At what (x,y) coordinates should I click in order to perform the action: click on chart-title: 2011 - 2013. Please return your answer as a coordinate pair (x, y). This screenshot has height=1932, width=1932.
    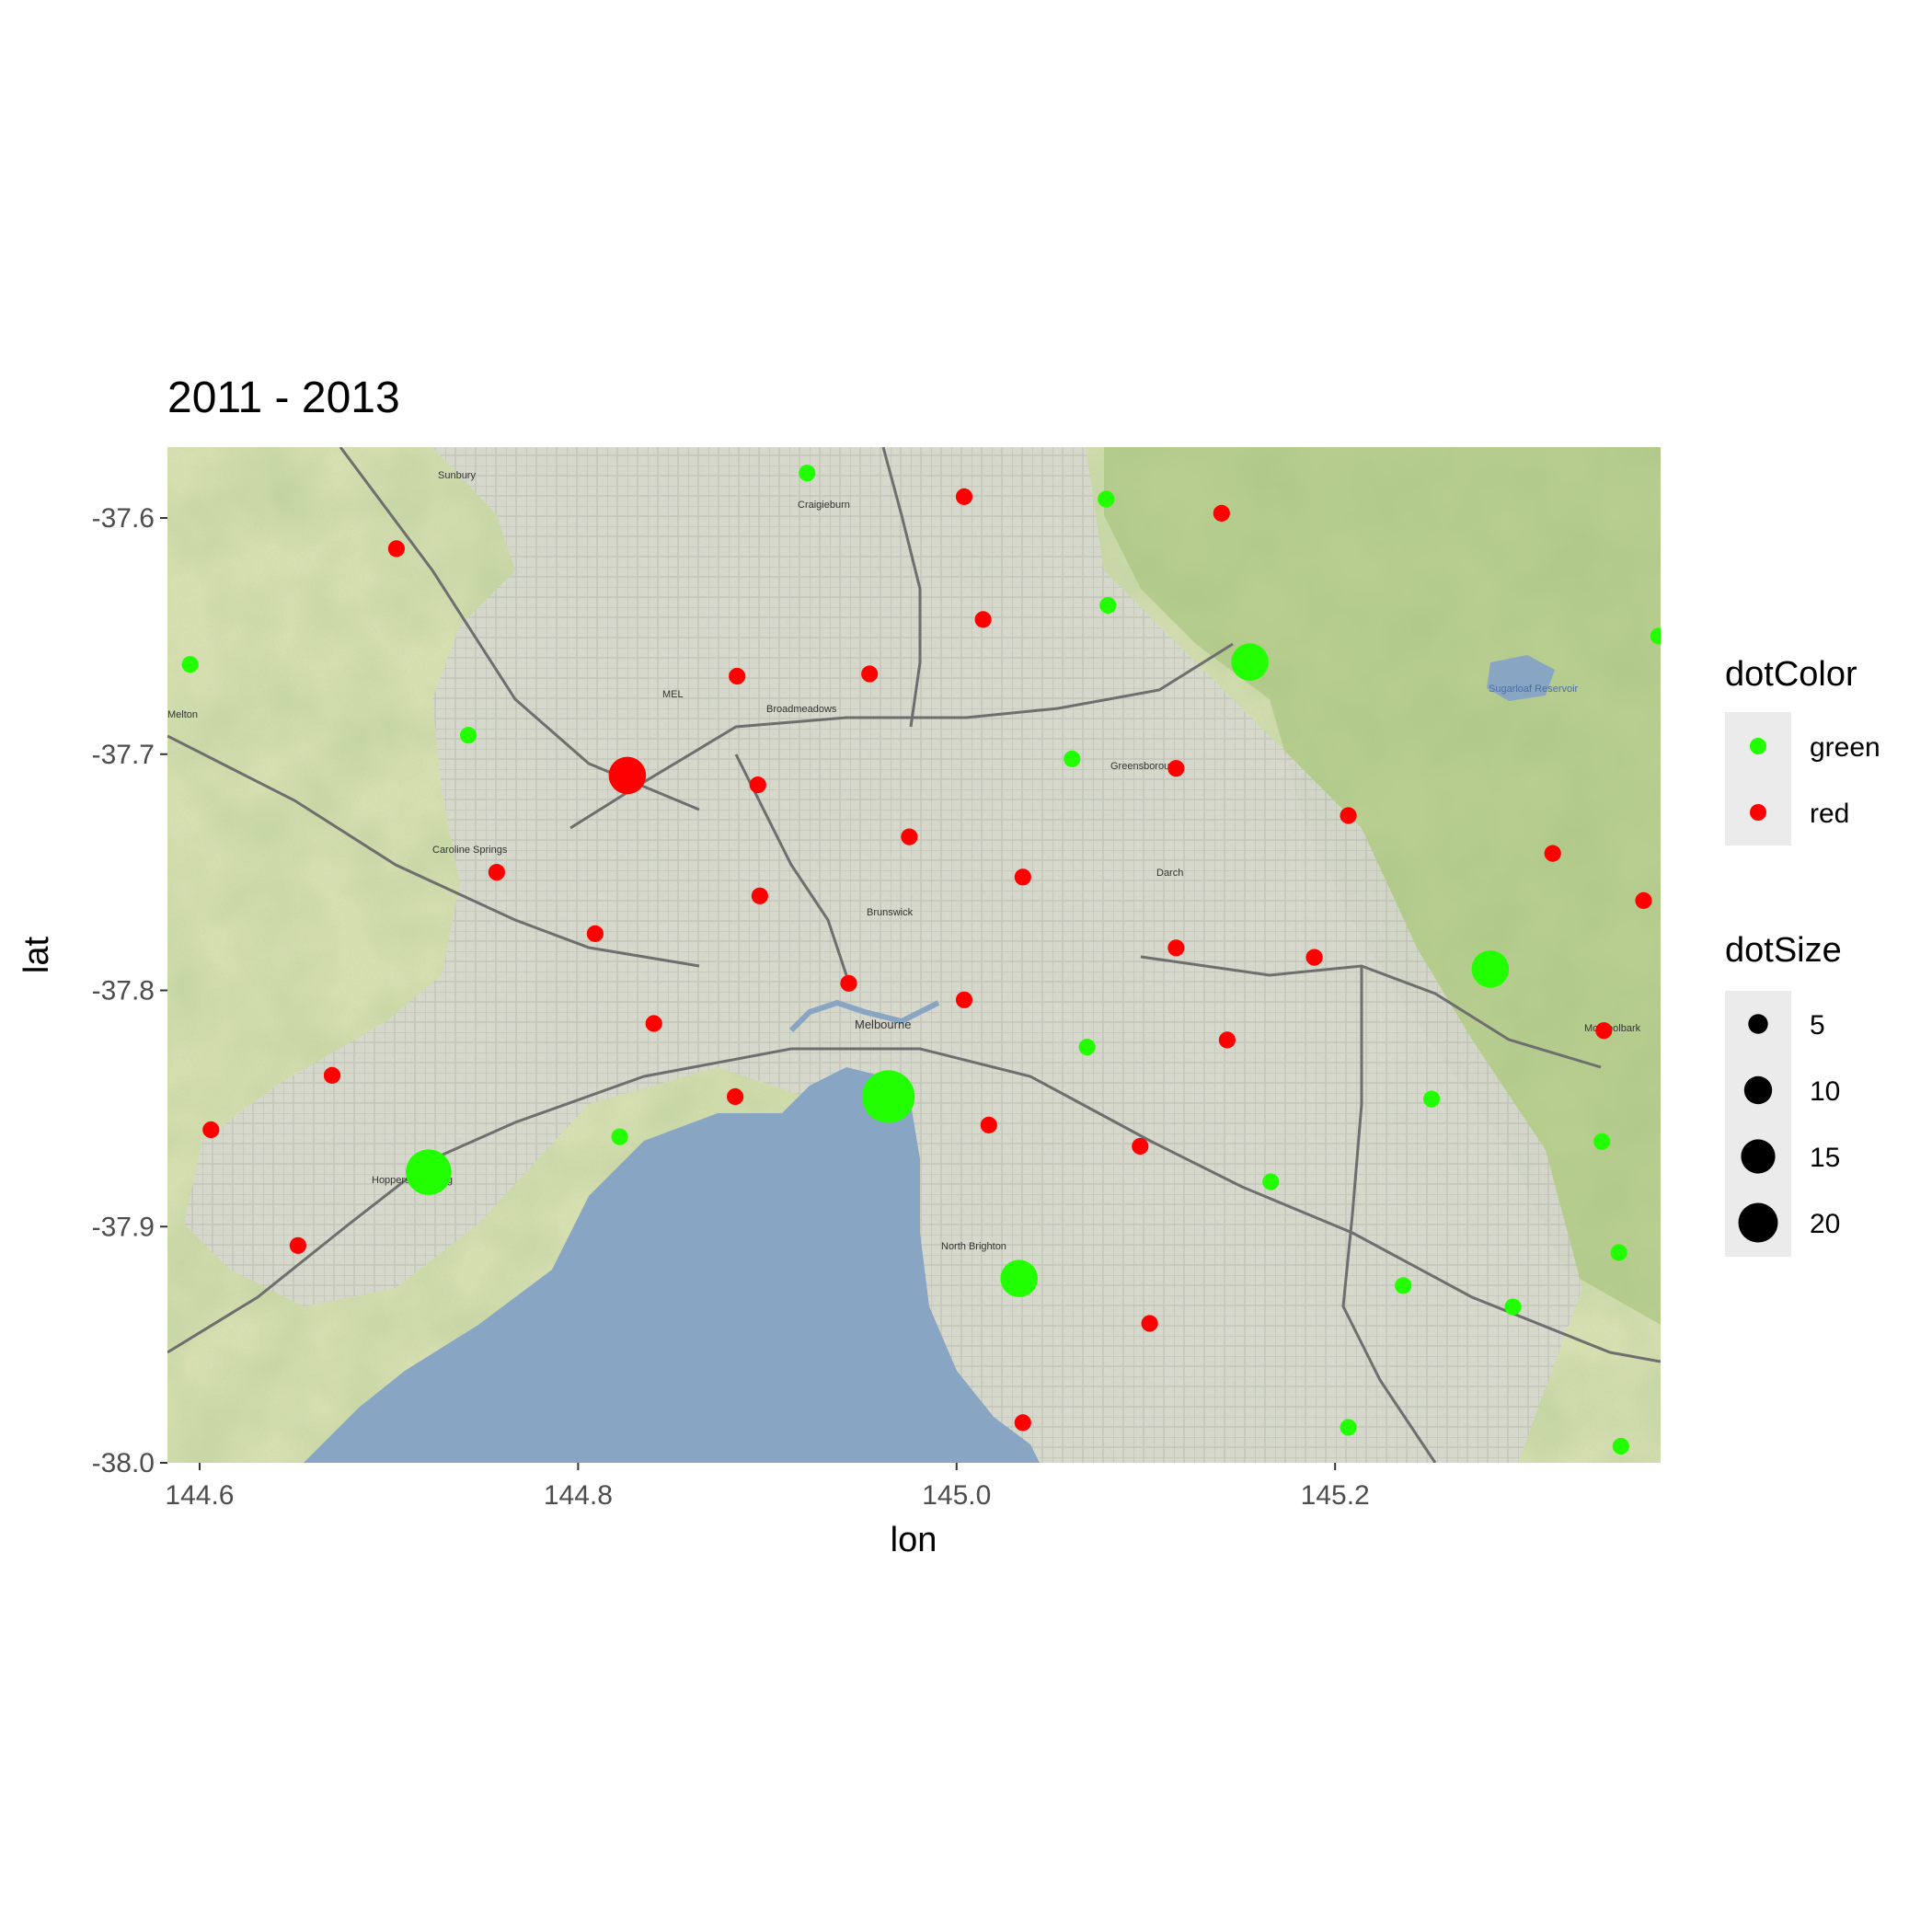
    Looking at the image, I should click on (283, 398).